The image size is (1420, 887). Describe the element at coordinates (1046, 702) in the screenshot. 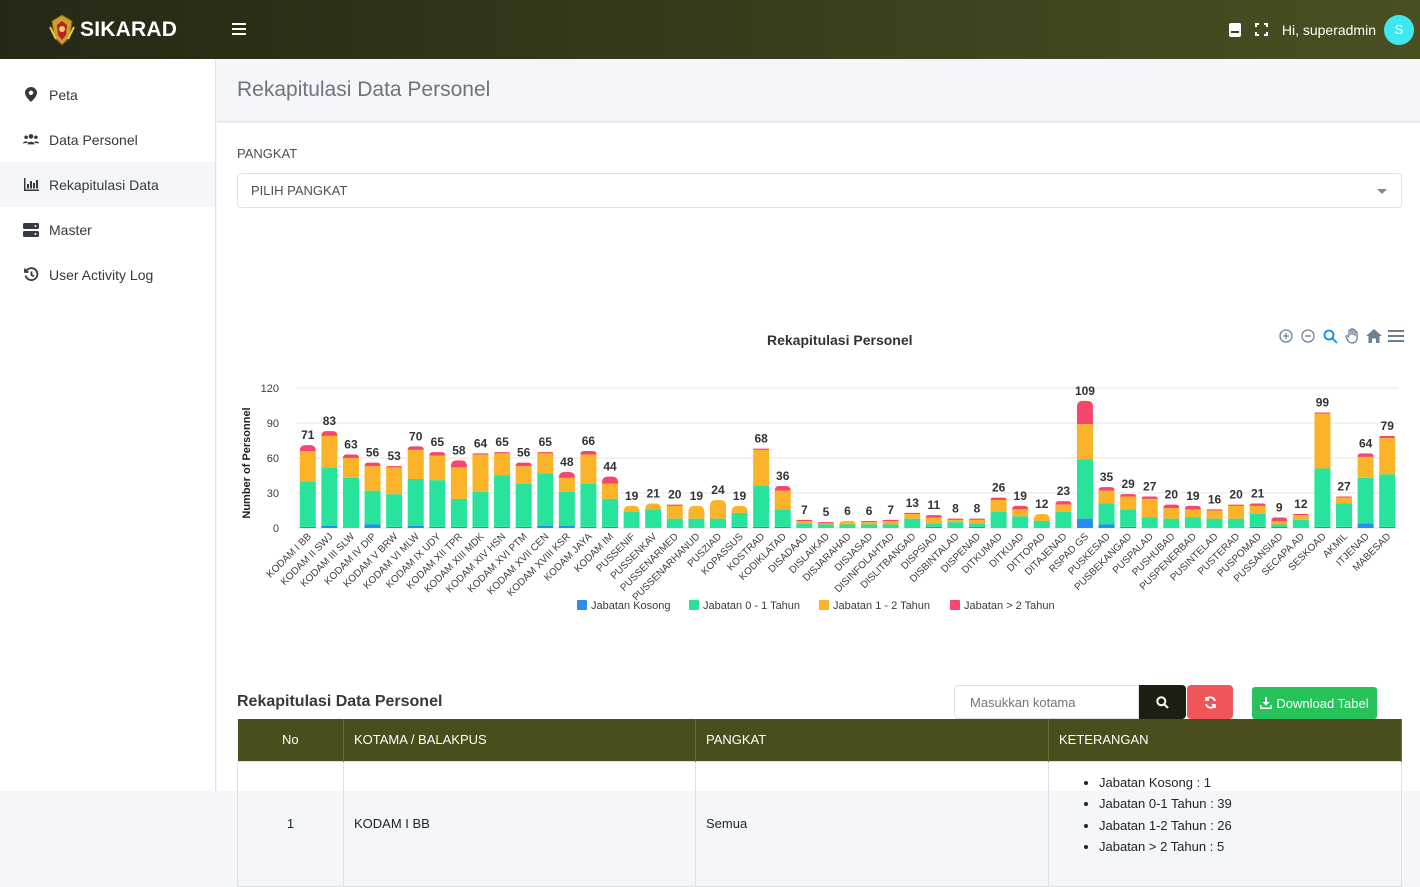

I see `search-input` at that location.